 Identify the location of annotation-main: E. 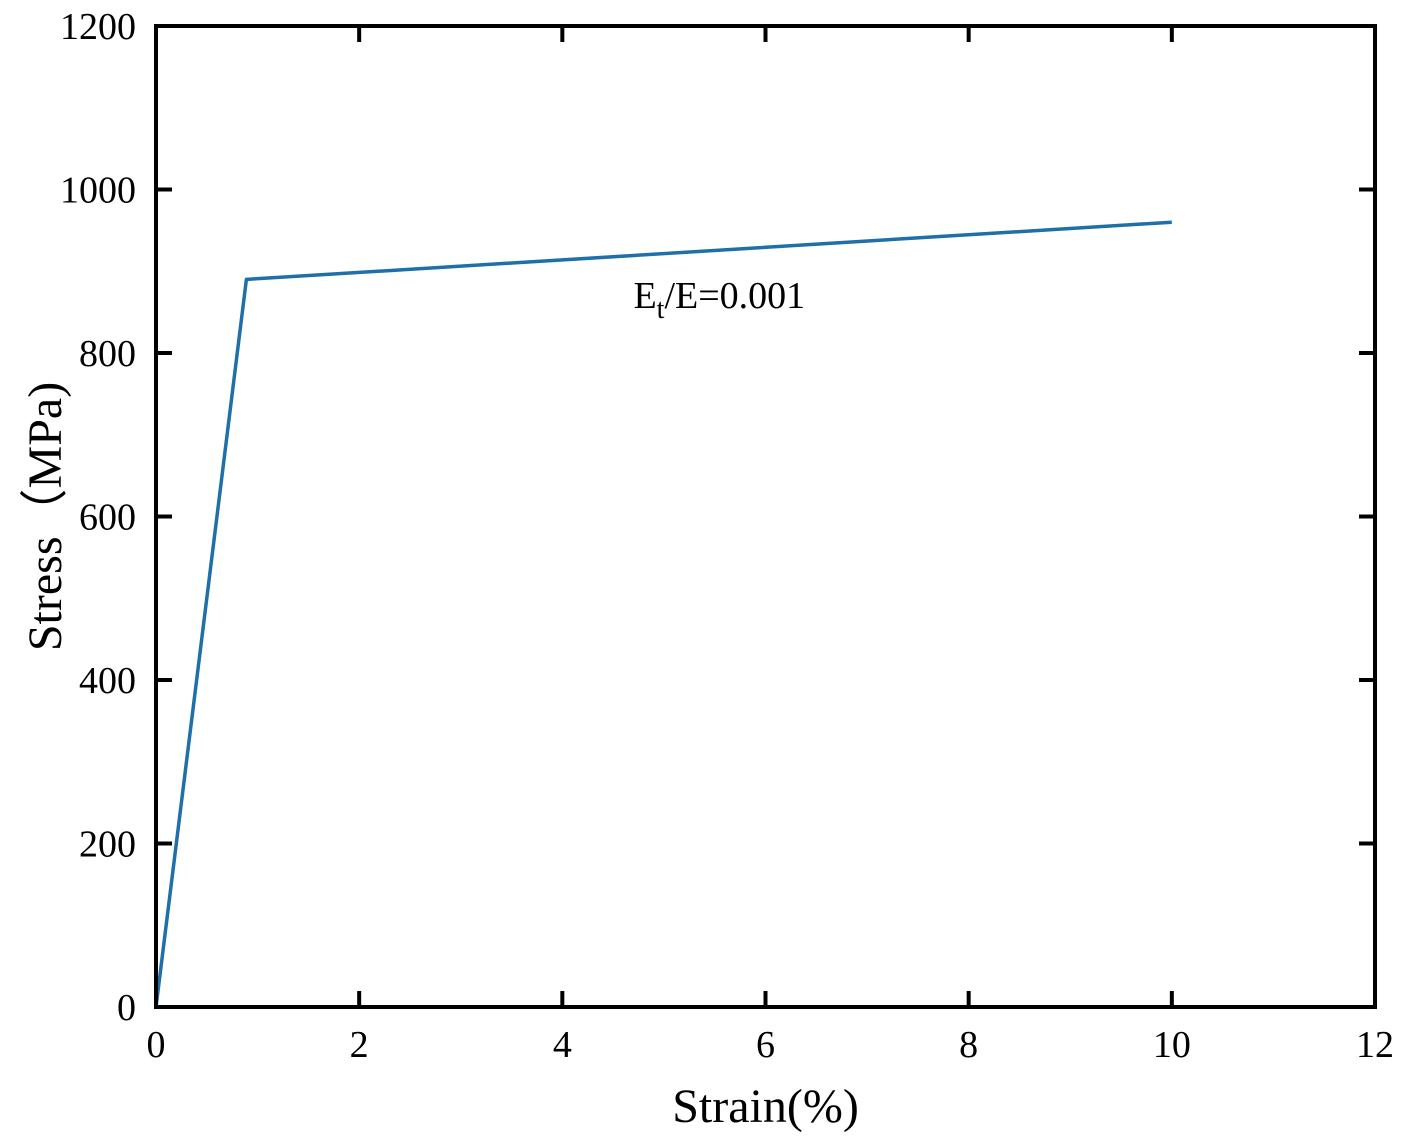
(644, 296).